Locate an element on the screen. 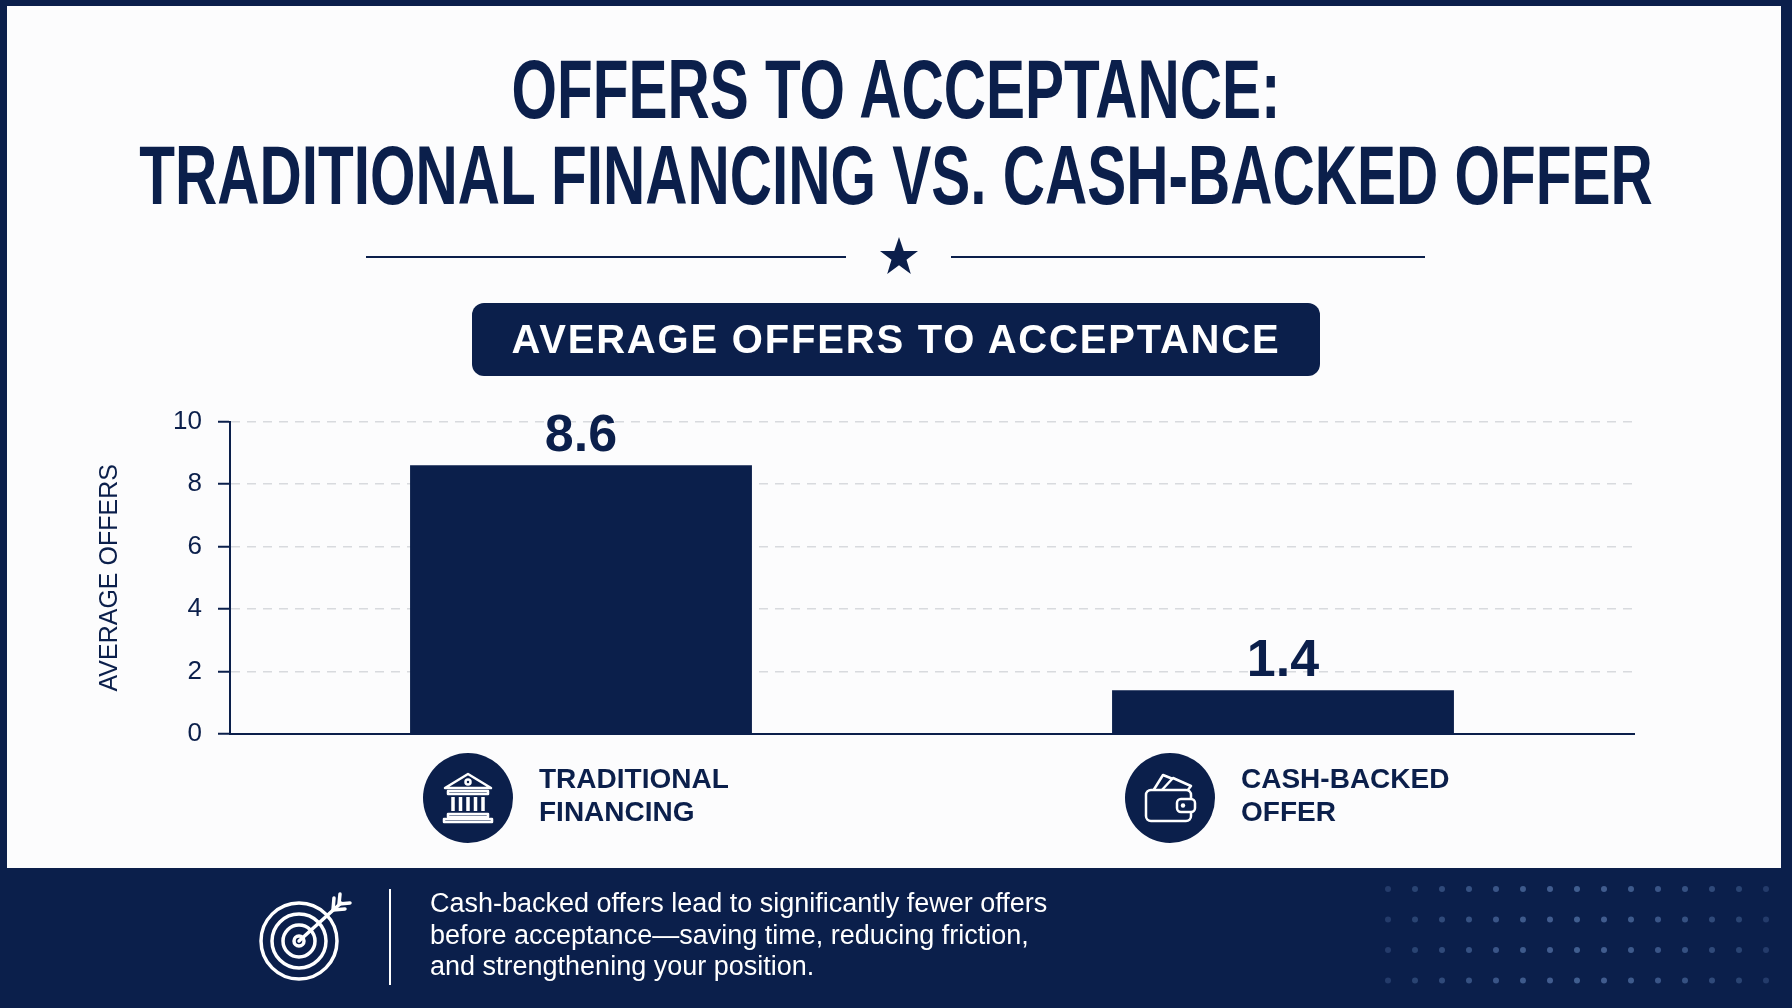 The height and width of the screenshot is (1008, 1792). y-tick-label: 4 is located at coordinates (194, 607).